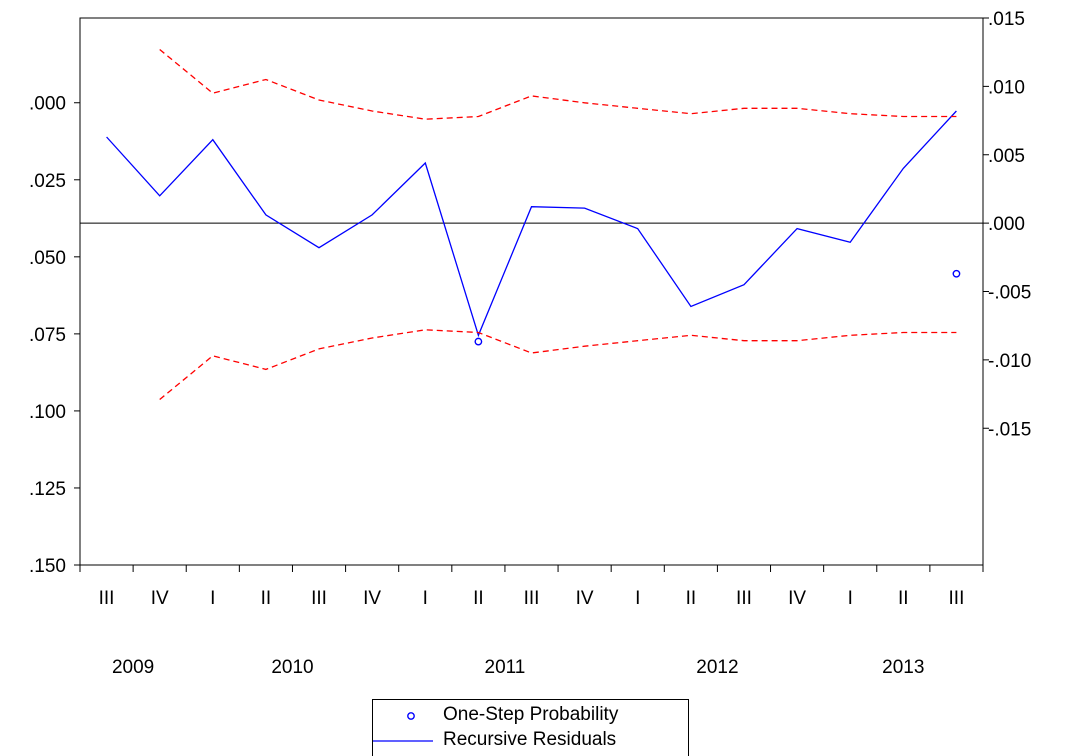 This screenshot has width=1065, height=756. I want to click on legend-entry-recursive-residuals: Recursive Residuals, so click(530, 740).